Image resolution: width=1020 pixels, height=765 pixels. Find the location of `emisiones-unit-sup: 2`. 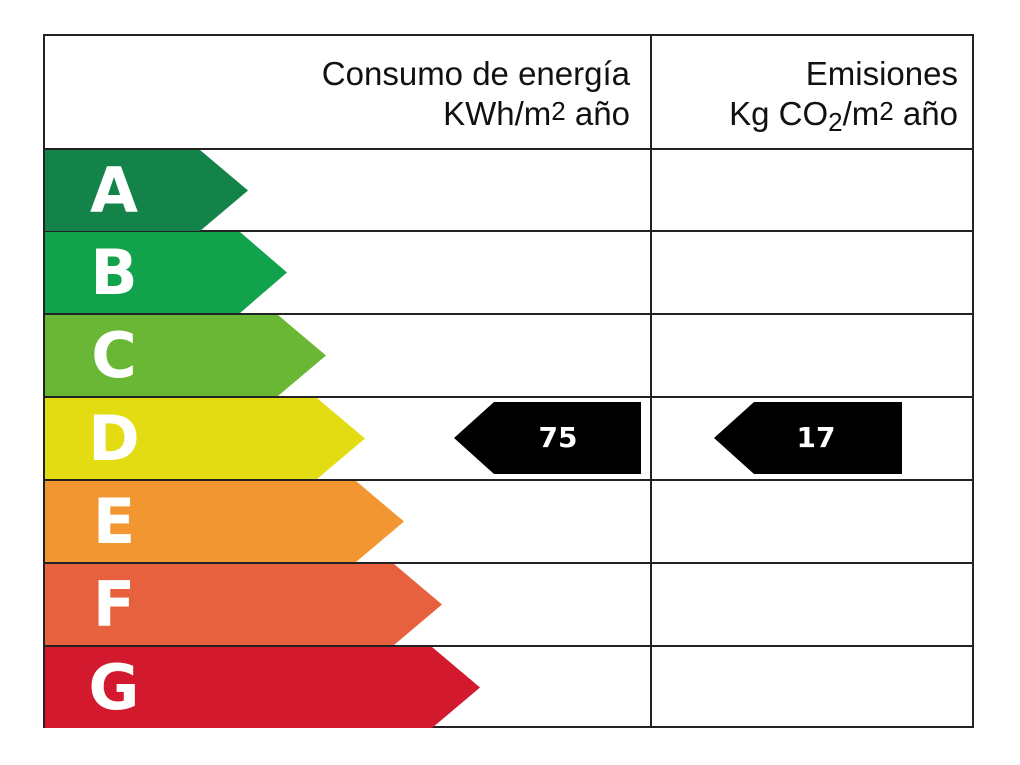

emisiones-unit-sup: 2 is located at coordinates (886, 111).